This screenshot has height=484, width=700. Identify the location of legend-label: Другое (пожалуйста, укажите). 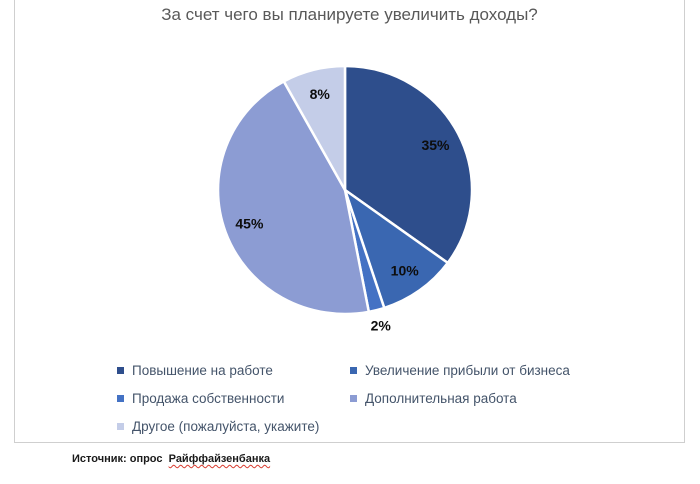
(226, 426).